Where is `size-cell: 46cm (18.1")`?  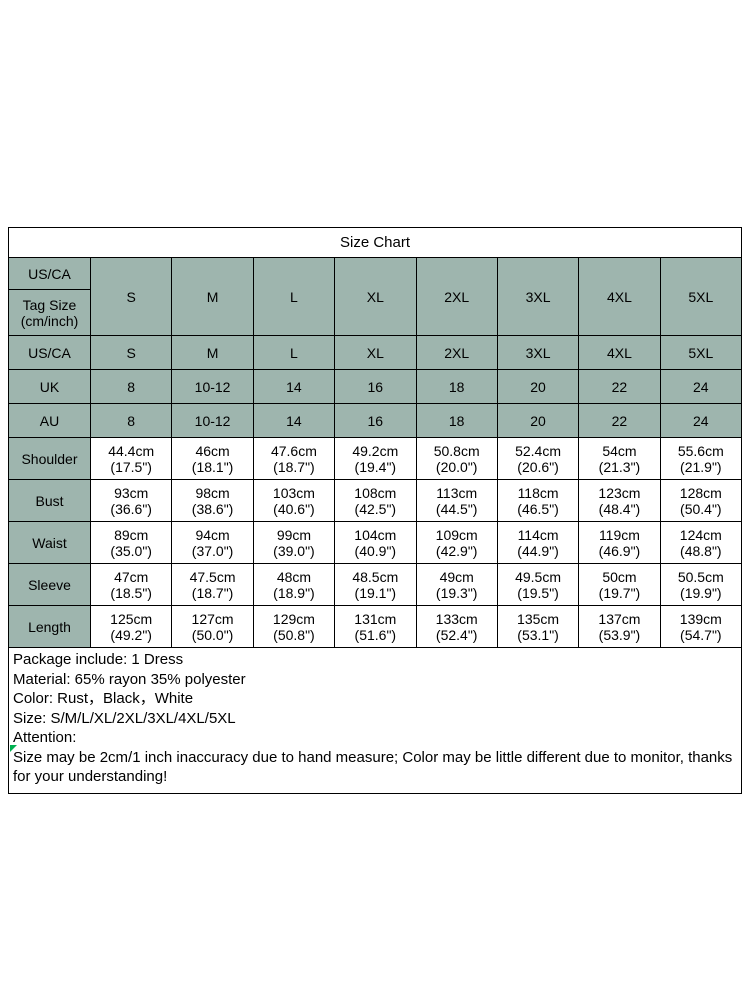 size-cell: 46cm (18.1") is located at coordinates (212, 458).